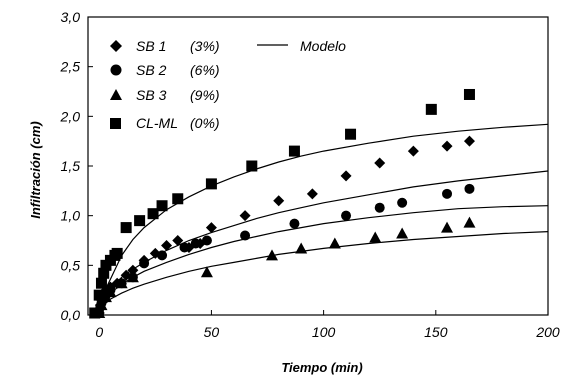 The height and width of the screenshot is (378, 576). Describe the element at coordinates (116, 46) in the screenshot. I see `legend-marker-diamond` at that location.